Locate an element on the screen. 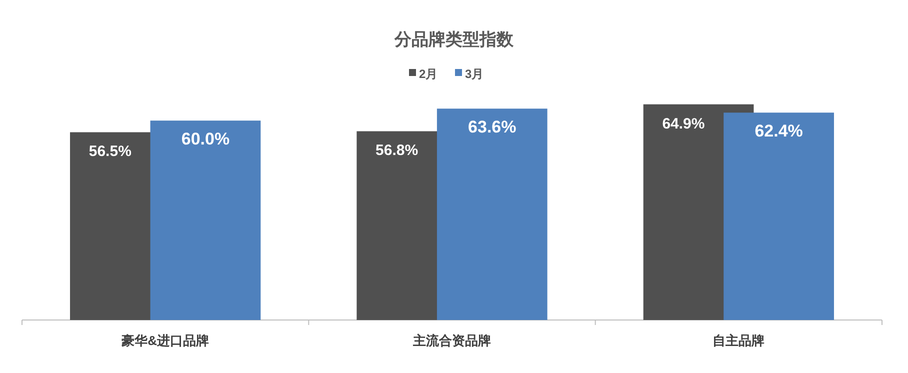 The height and width of the screenshot is (373, 908). legend-label: 2月 is located at coordinates (428, 74).